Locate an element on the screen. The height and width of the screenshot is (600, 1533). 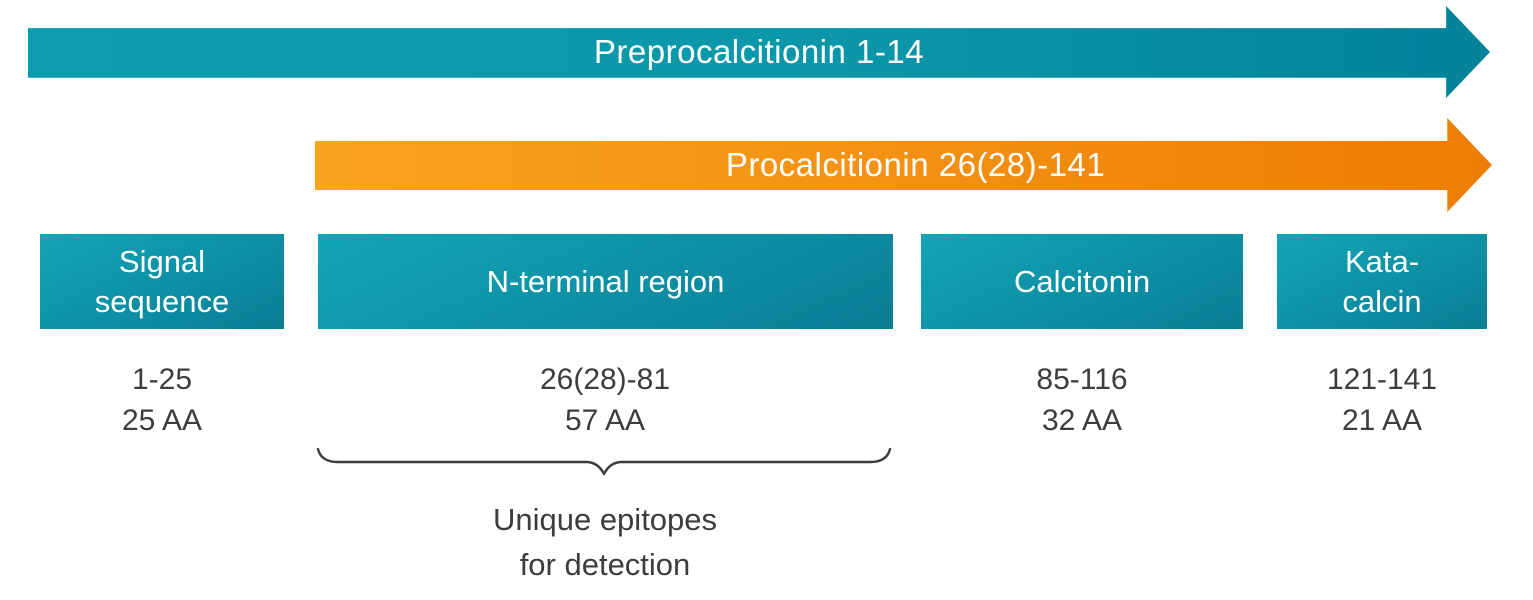
region-label-n-terminal: N-terminal region is located at coordinates (605, 281).